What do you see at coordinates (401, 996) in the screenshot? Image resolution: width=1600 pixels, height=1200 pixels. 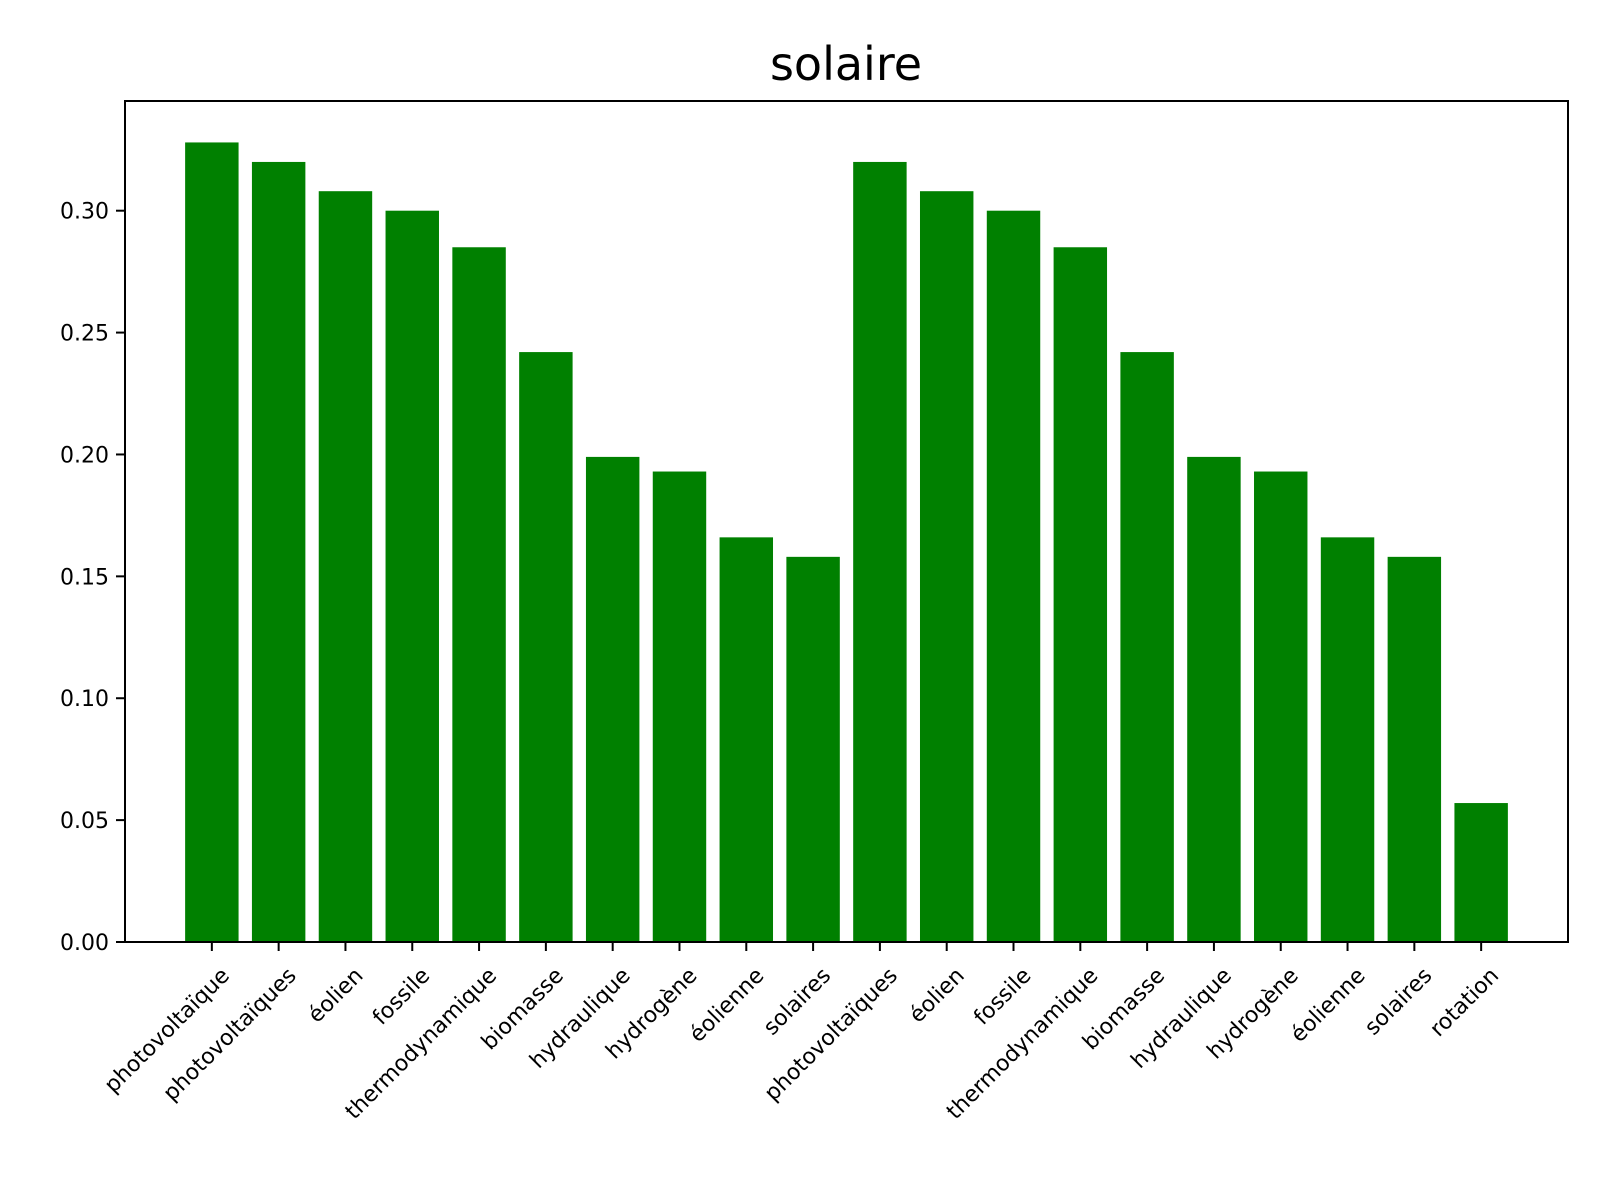 I see `x-tick-label-3: fossile` at bounding box center [401, 996].